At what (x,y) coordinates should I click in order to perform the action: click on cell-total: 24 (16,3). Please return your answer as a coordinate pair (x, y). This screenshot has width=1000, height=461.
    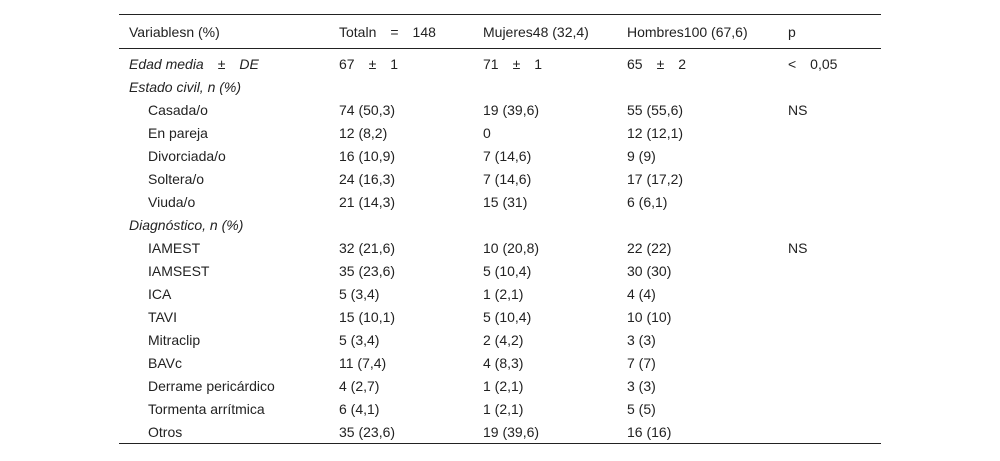
    Looking at the image, I should click on (367, 178).